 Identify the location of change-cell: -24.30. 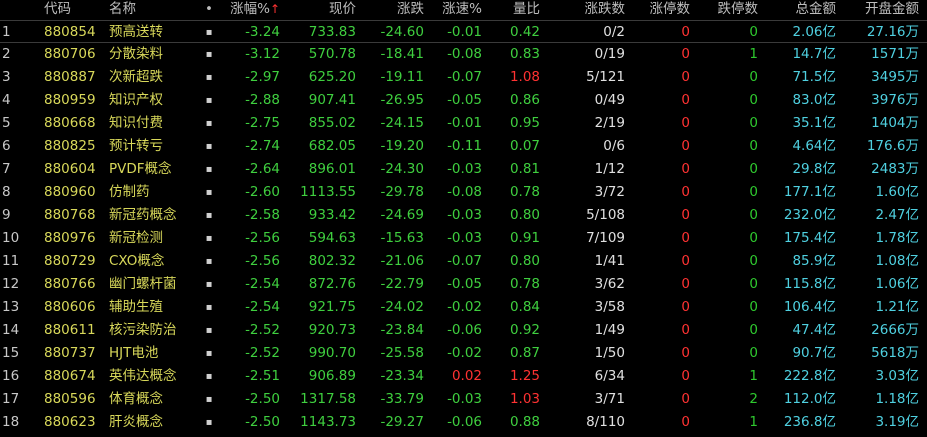
(402, 169).